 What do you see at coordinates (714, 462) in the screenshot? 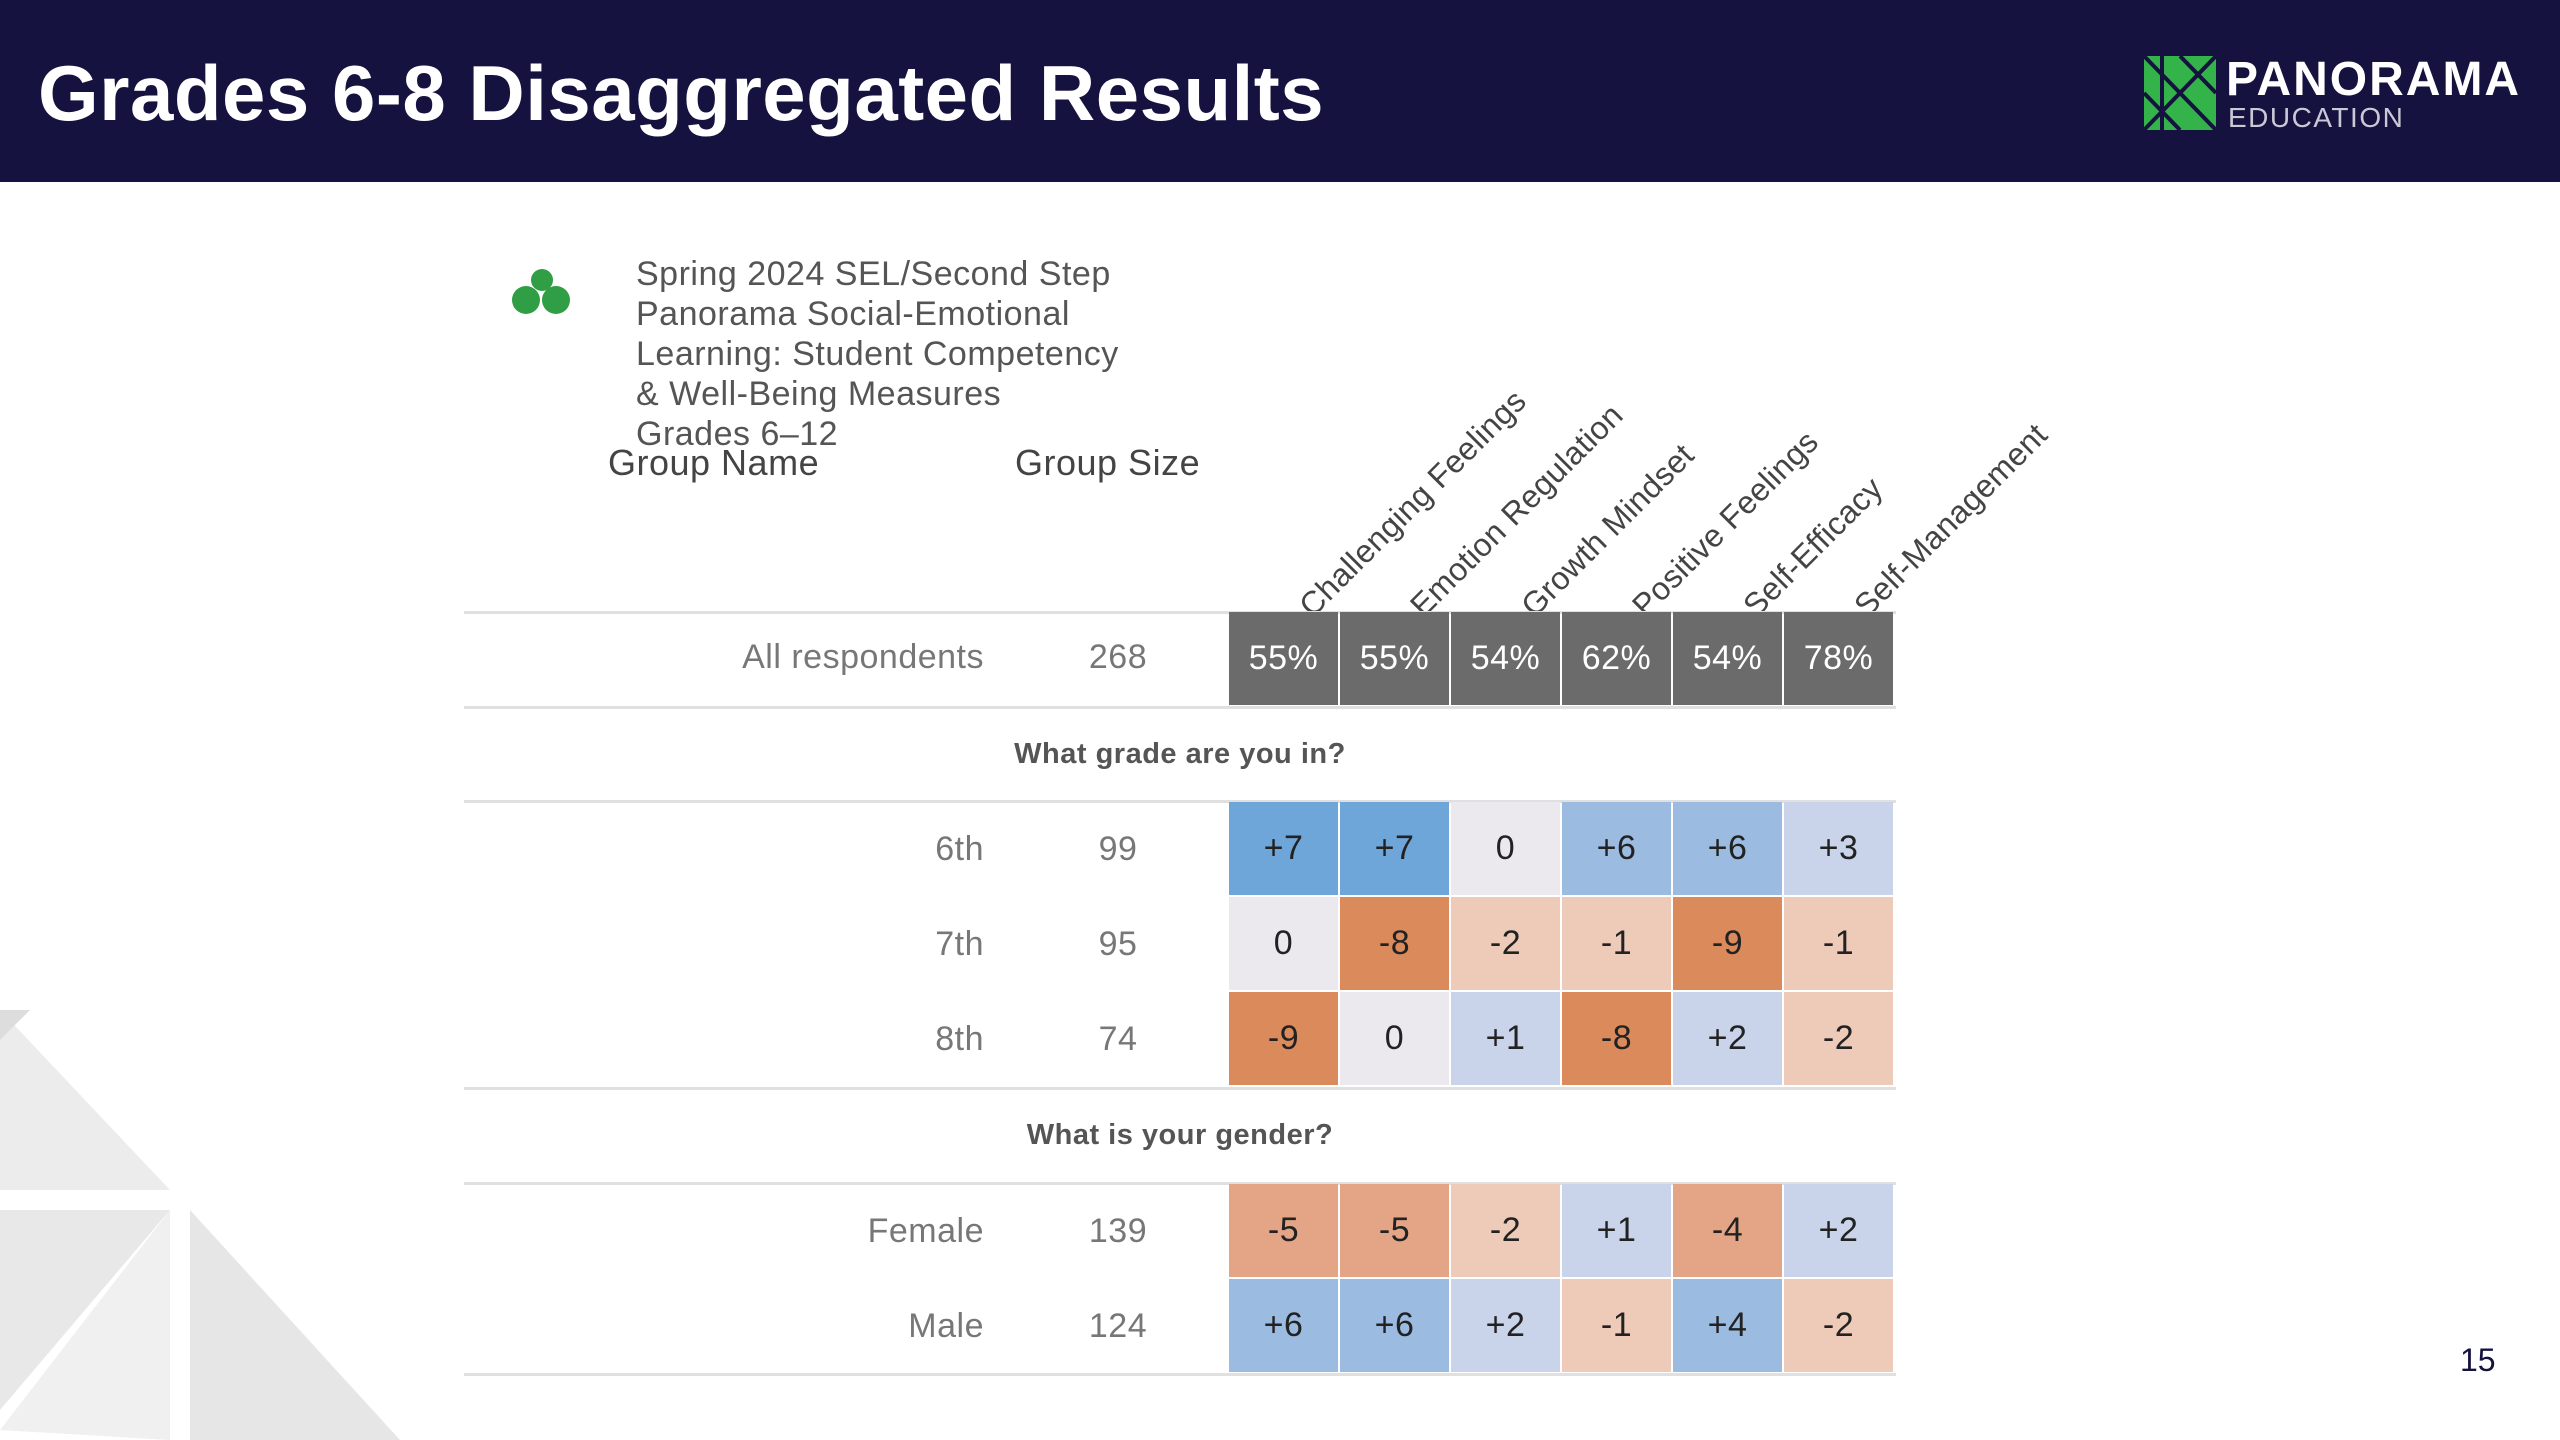
I see `group-name-header: Group Name` at bounding box center [714, 462].